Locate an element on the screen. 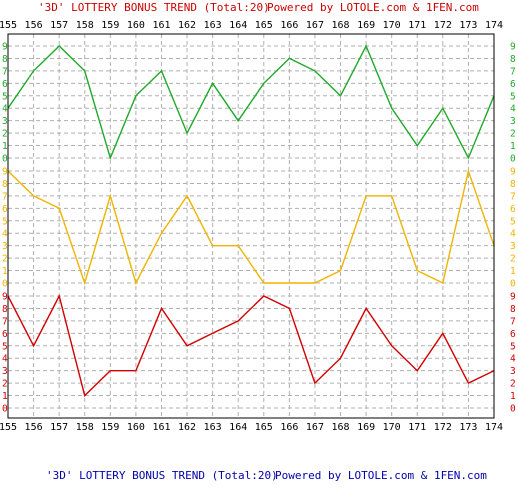 The height and width of the screenshot is (500, 518). footer-title: '3D' LOTTERY BONUS TREND (Total:20) is located at coordinates (162, 475).